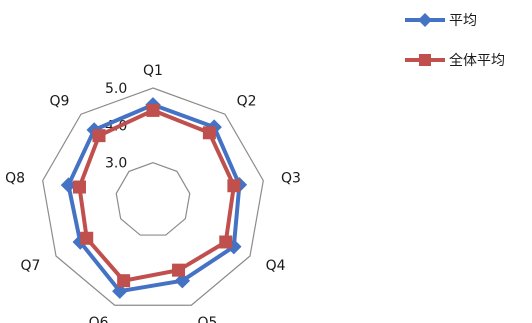 This screenshot has width=532, height=323. What do you see at coordinates (463, 21) in the screenshot?
I see `legend-label-0: 平均` at bounding box center [463, 21].